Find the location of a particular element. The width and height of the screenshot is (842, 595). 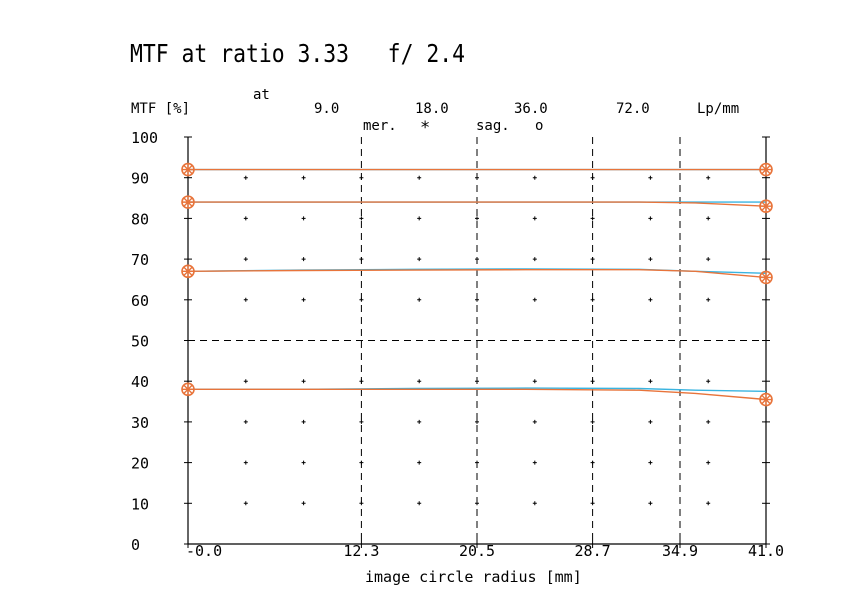

y-axis-label: MTF [%] is located at coordinates (160, 109).